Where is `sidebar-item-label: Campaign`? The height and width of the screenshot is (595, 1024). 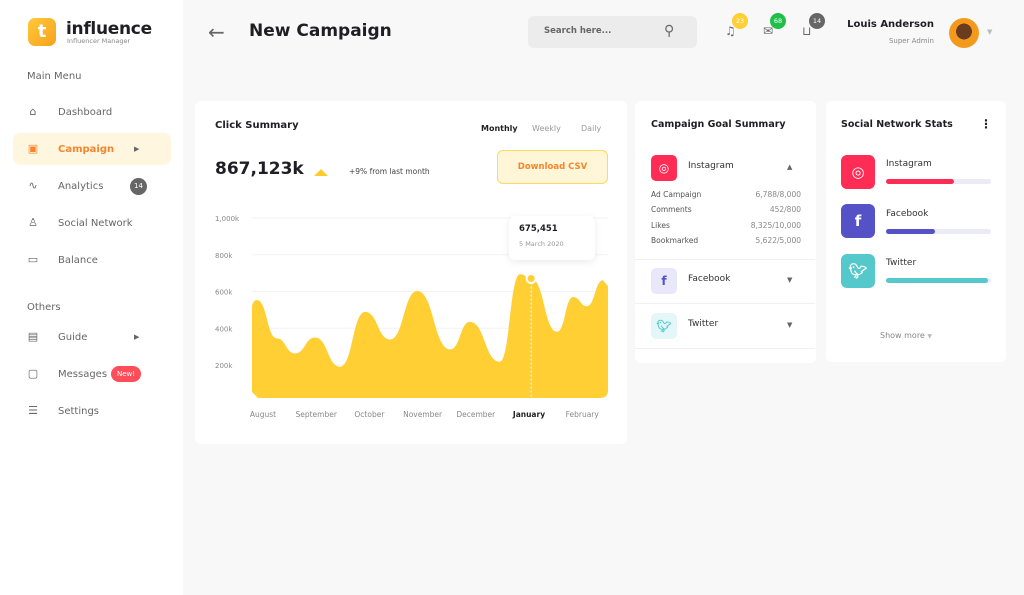 sidebar-item-label: Campaign is located at coordinates (86, 149).